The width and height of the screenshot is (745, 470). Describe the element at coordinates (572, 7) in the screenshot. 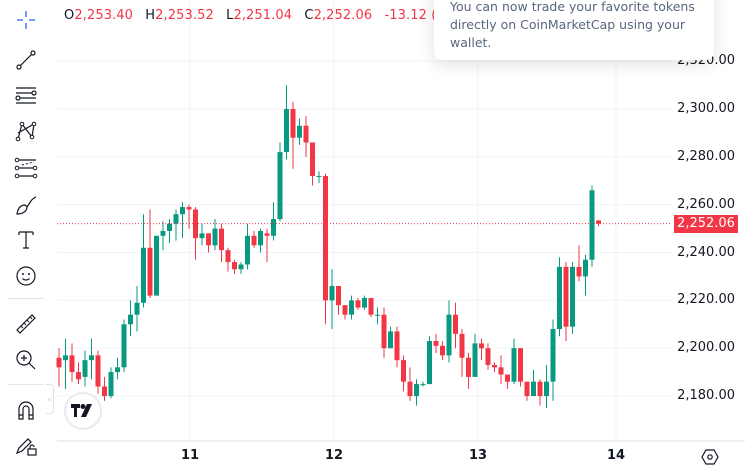

I see `tooltip-line-1: You can now trade your favorite tokens` at that location.